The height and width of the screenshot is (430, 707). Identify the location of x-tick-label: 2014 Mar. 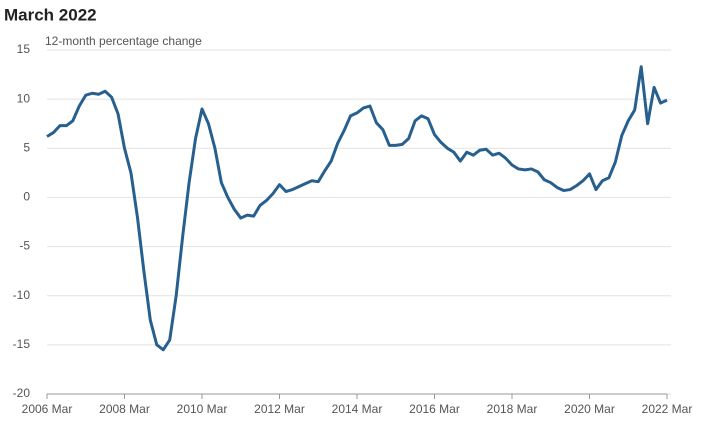
(357, 409).